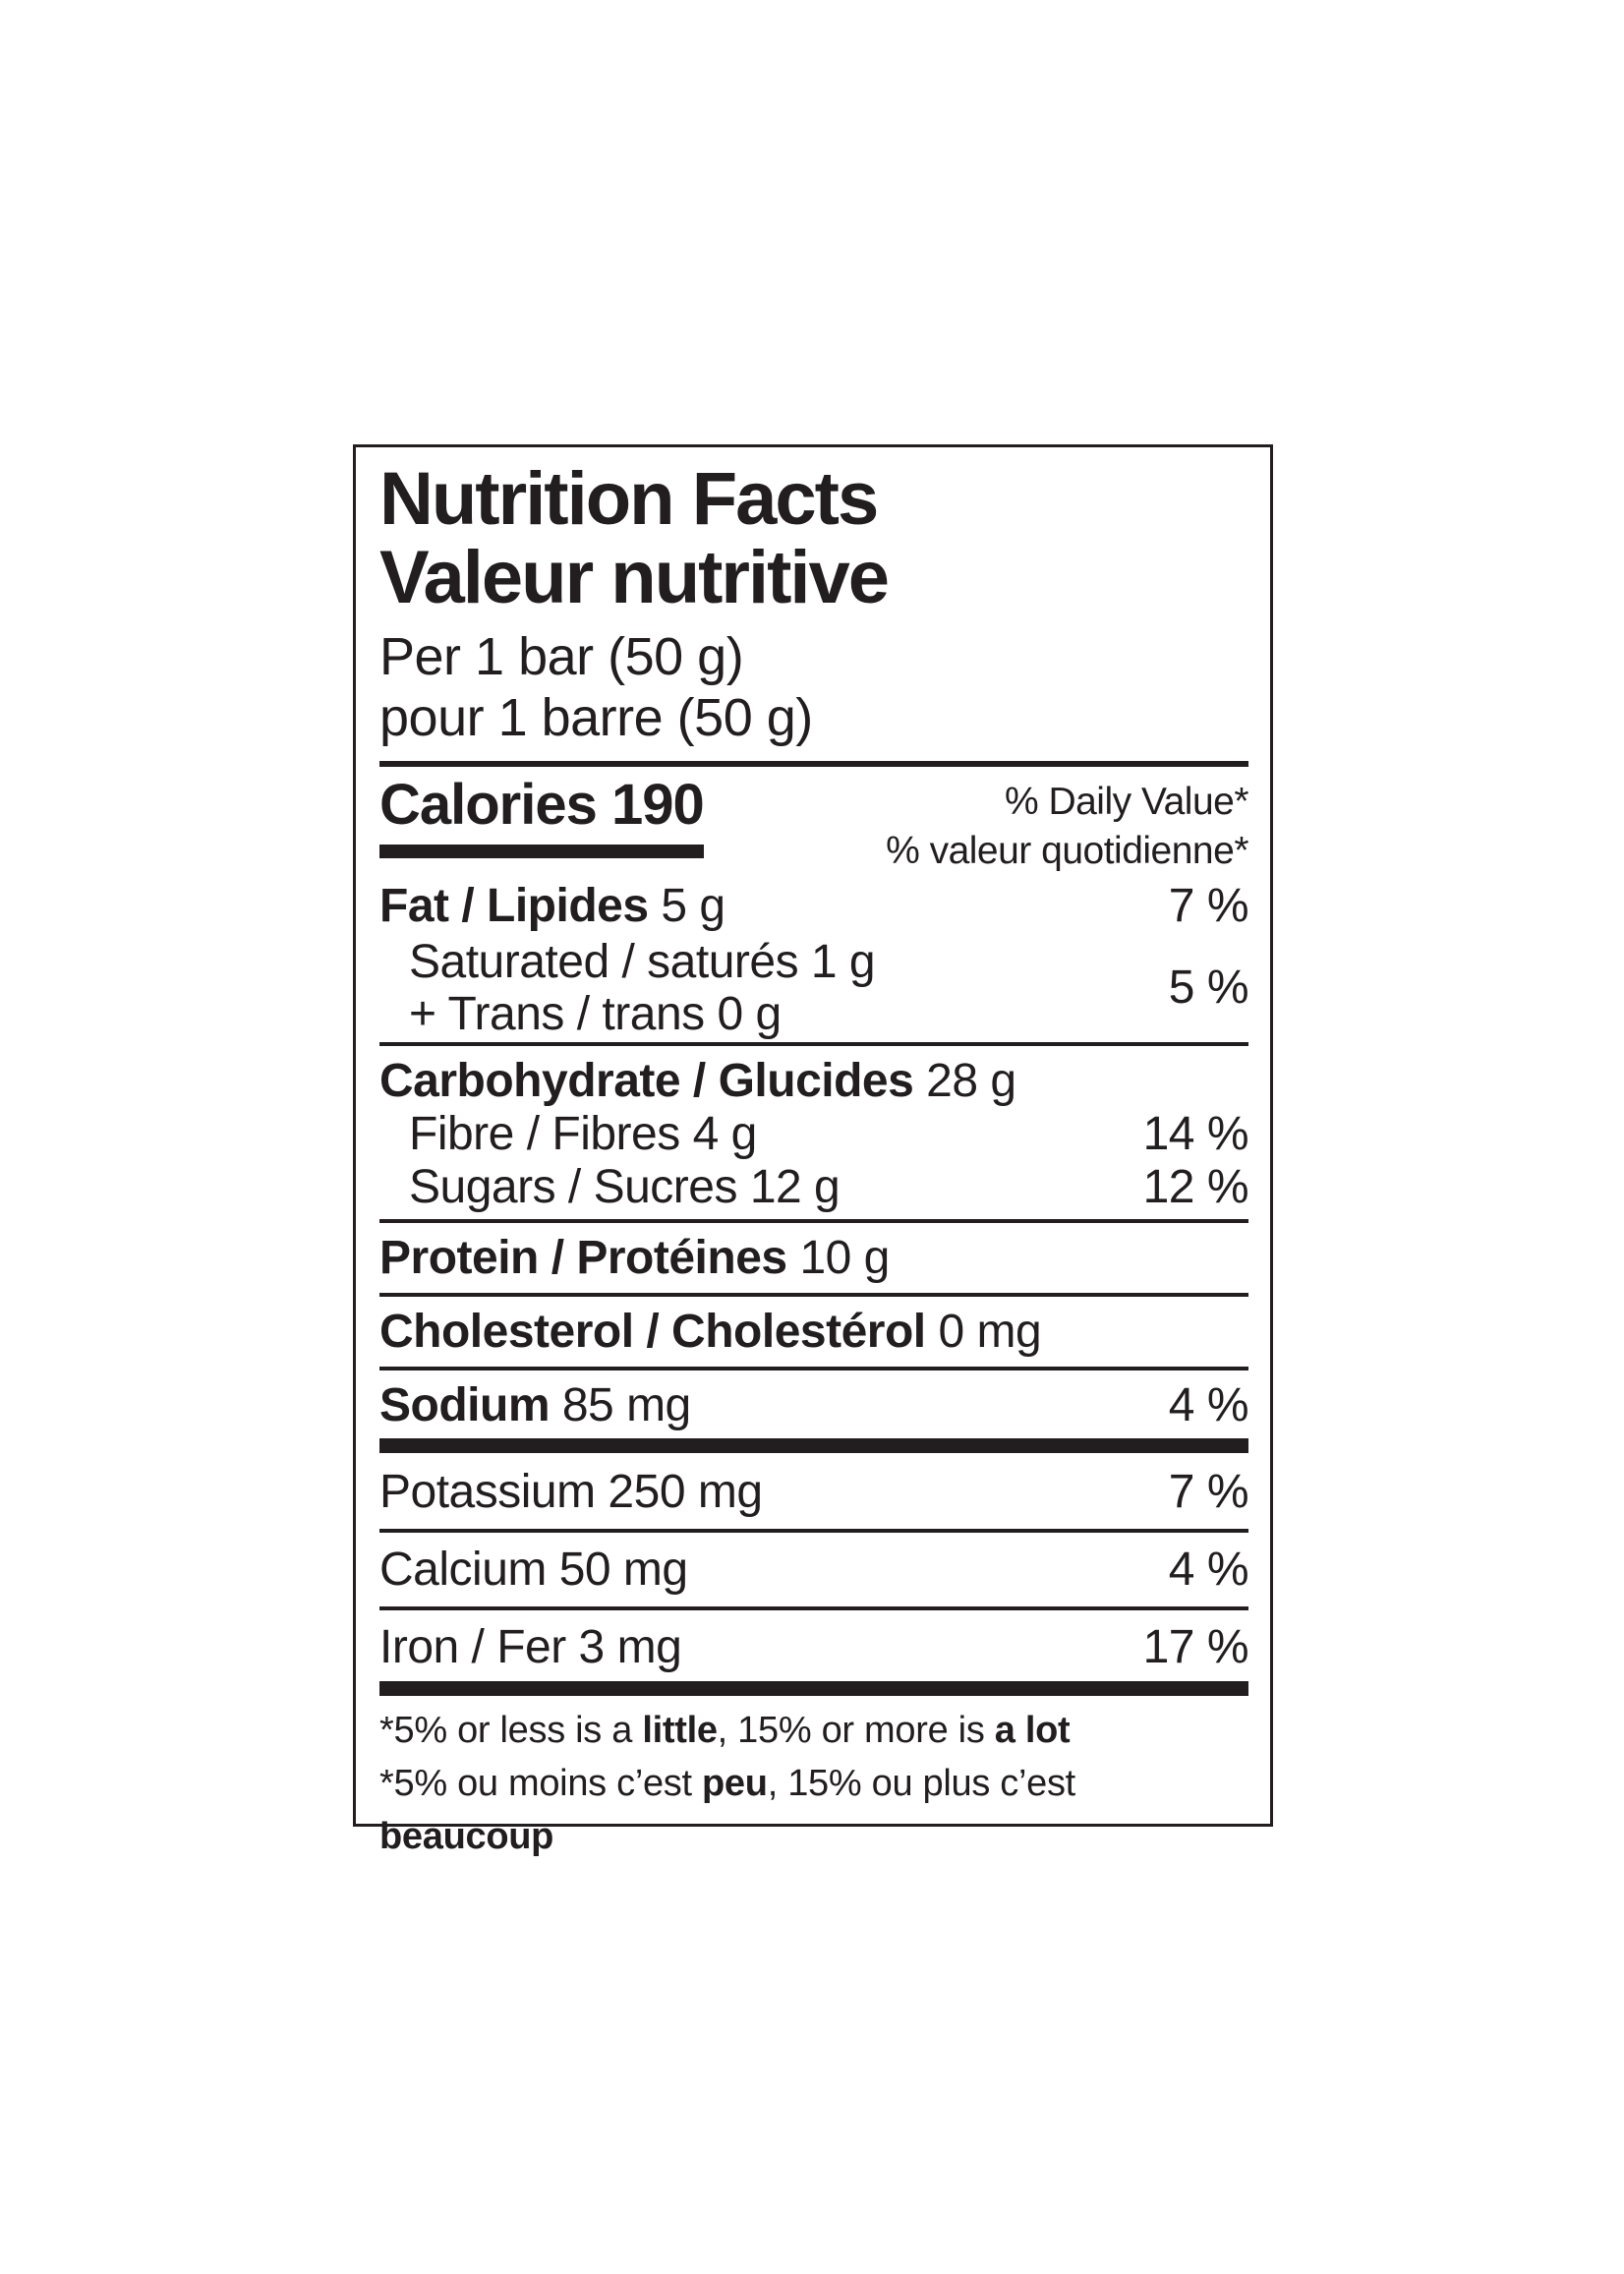  I want to click on calories-value: 190, so click(658, 805).